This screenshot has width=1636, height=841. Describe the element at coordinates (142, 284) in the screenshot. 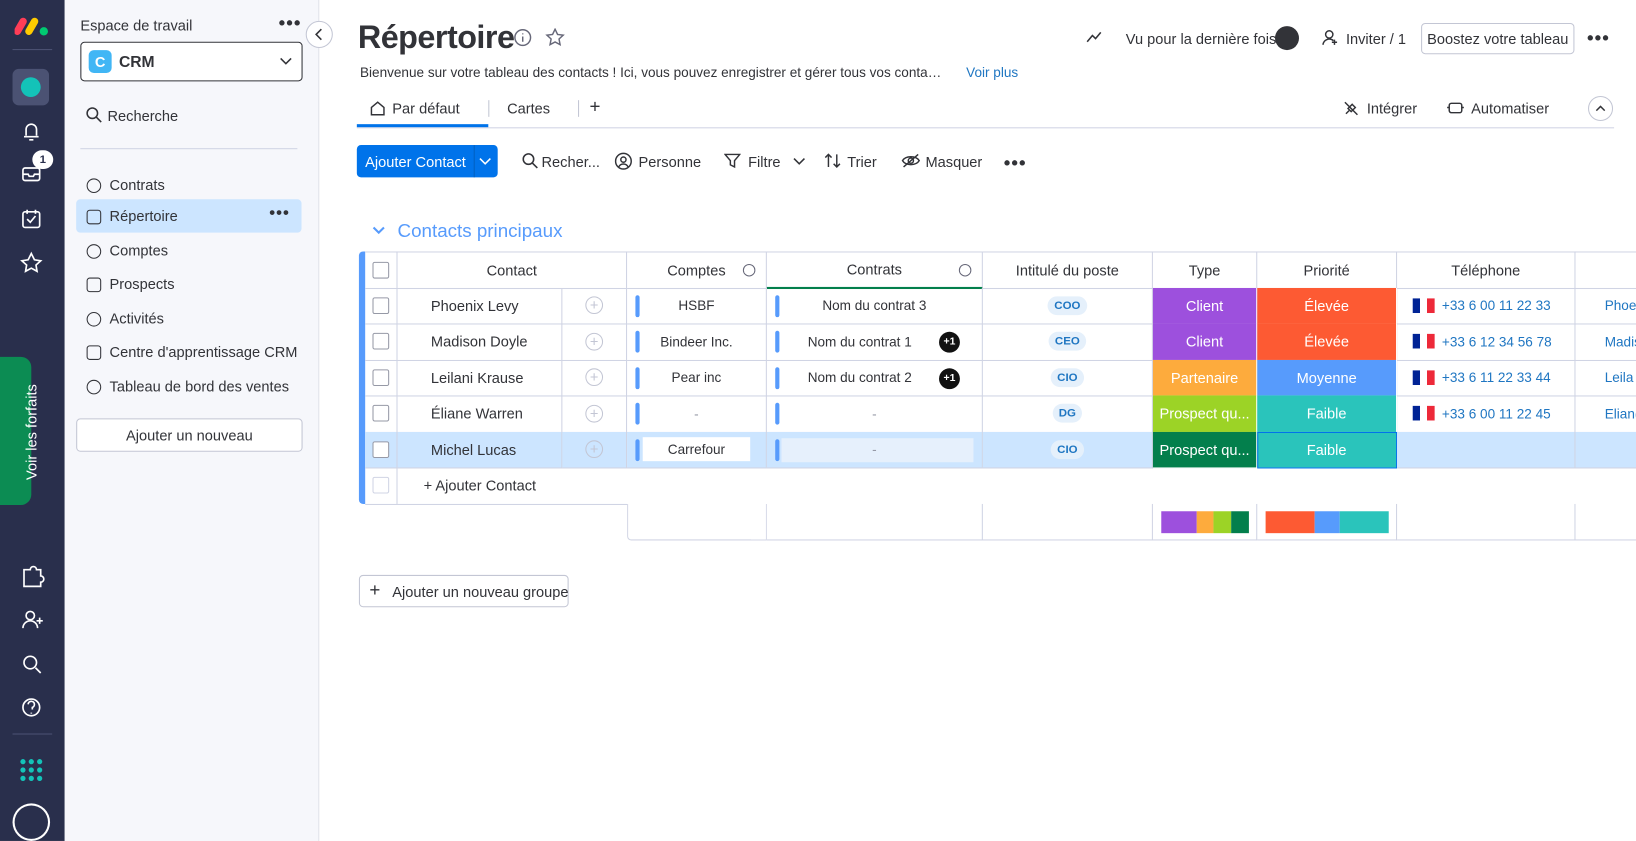

I see `sidebar-item: Prospects` at that location.